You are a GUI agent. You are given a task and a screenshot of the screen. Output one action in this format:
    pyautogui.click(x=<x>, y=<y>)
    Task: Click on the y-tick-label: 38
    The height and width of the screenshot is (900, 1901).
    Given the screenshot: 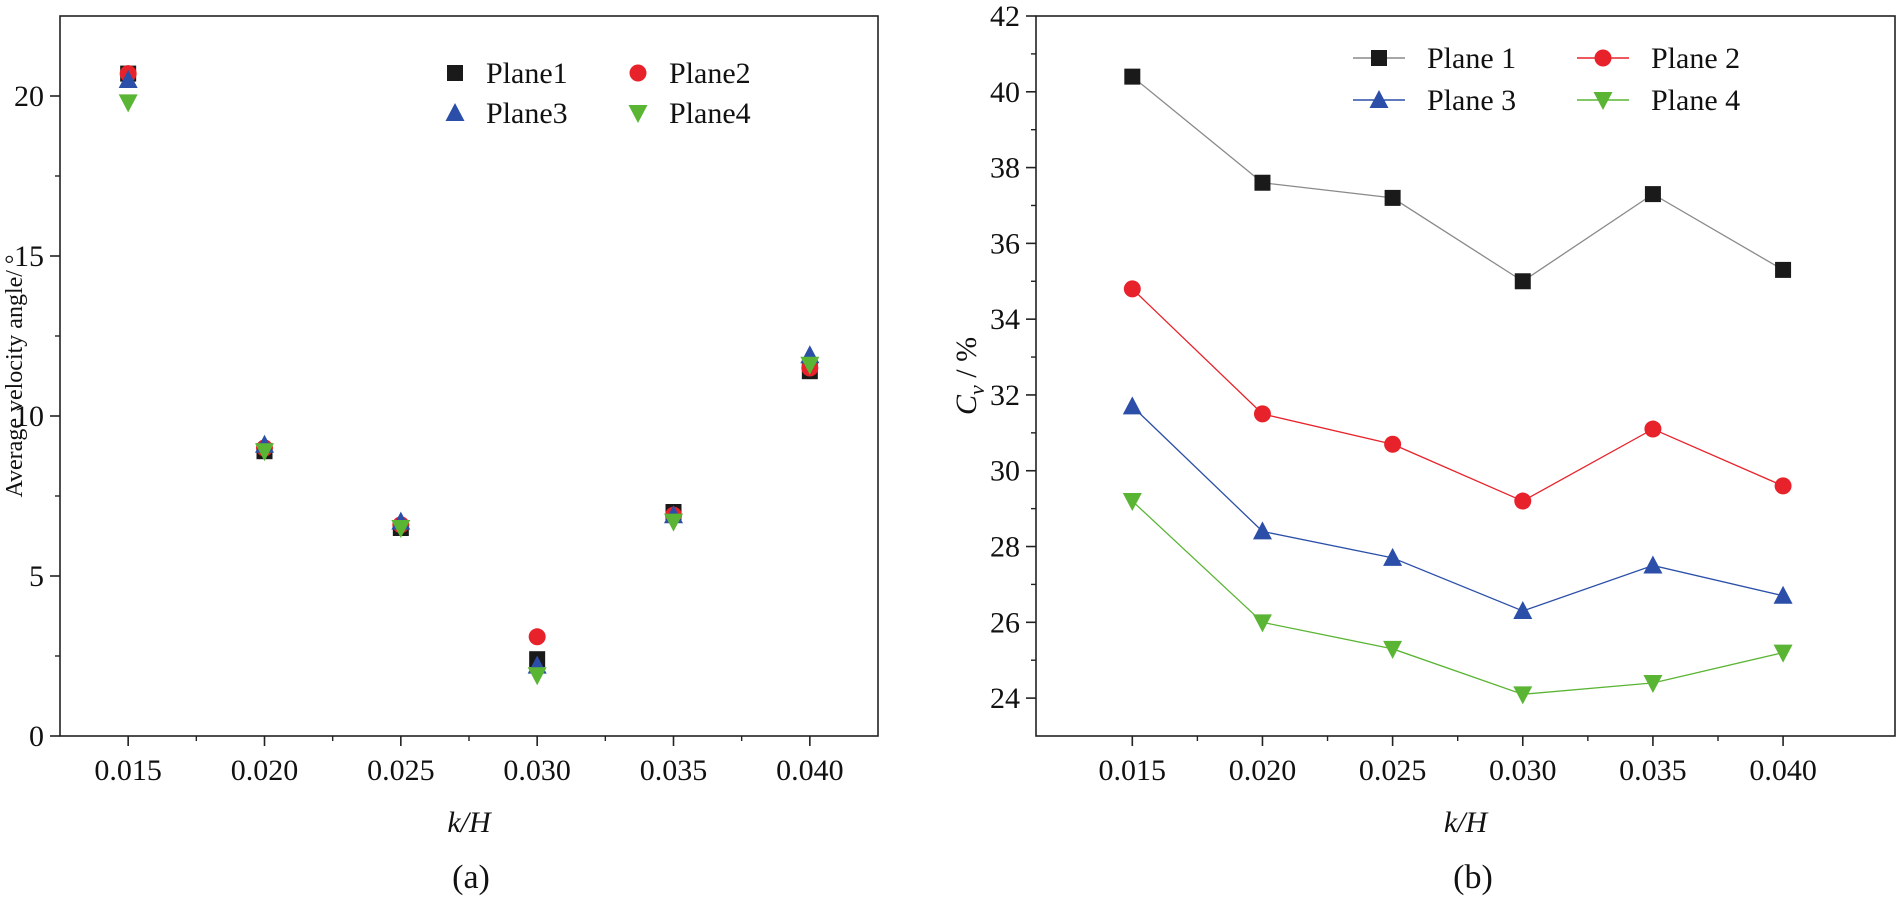 What is the action you would take?
    pyautogui.click(x=1005, y=168)
    